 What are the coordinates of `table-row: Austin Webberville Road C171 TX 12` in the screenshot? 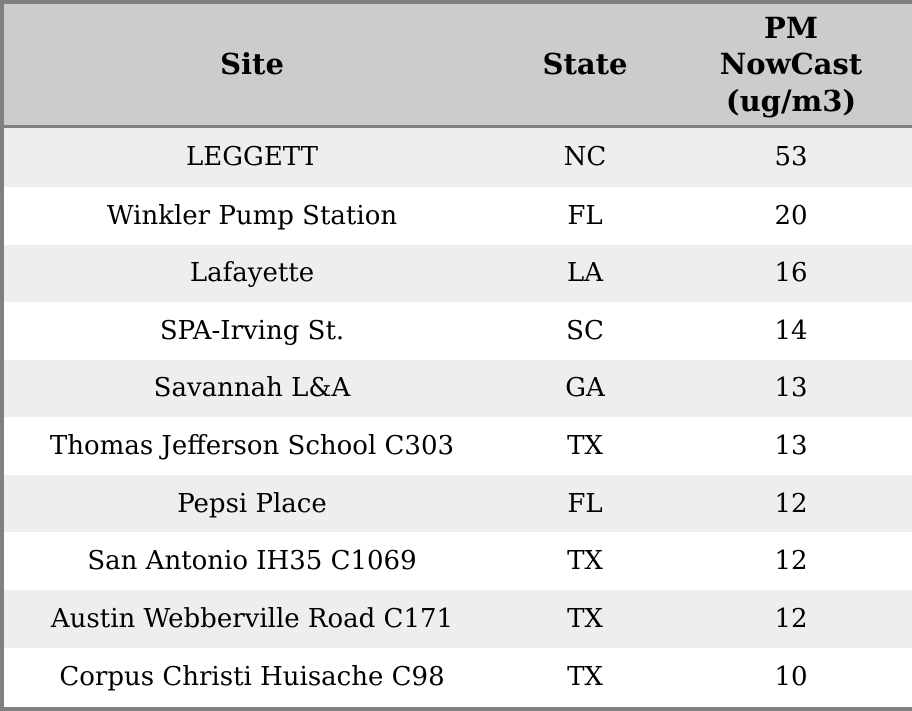 It's located at (457, 619).